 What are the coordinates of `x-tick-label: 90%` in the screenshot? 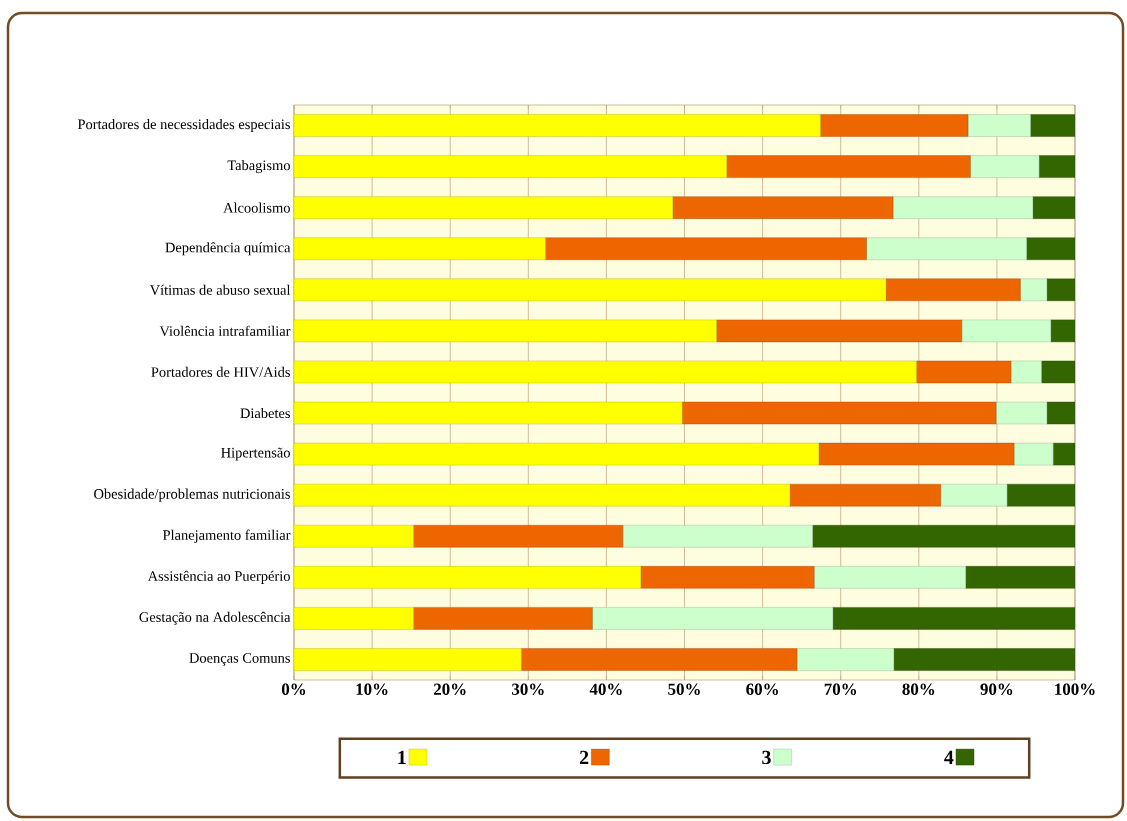 It's located at (996, 689).